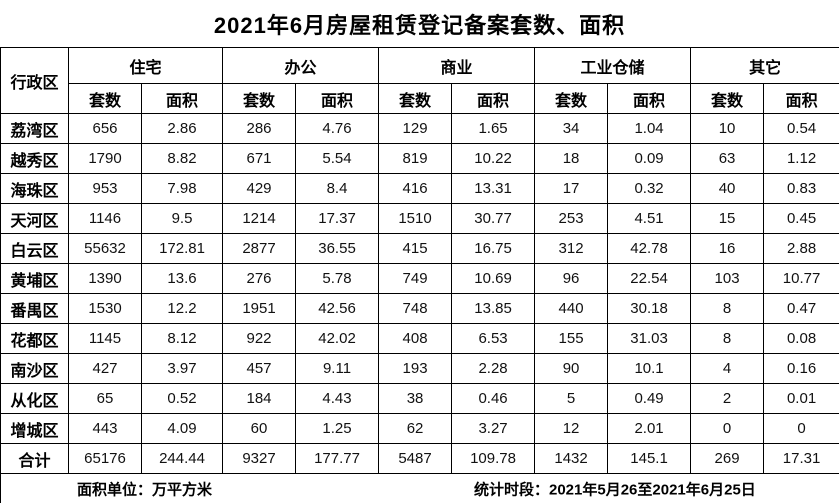 The height and width of the screenshot is (503, 839). I want to click on value-cell: 0.54, so click(801, 128).